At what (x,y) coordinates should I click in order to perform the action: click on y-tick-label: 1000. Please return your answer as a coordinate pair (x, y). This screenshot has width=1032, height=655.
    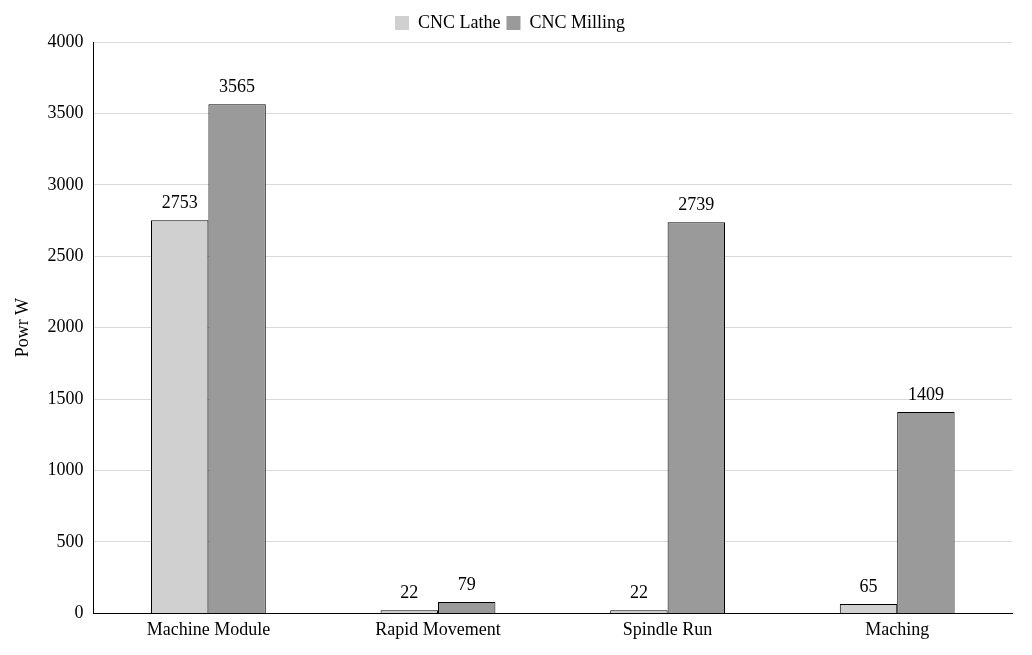
    Looking at the image, I should click on (65, 469).